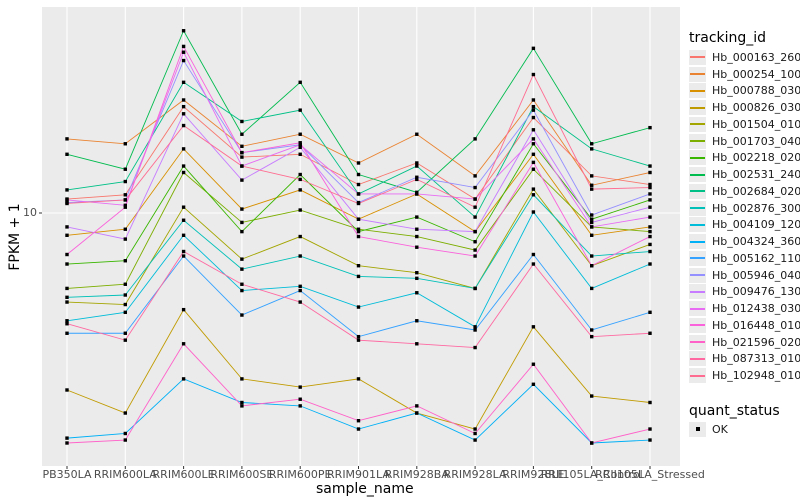 The height and width of the screenshot is (500, 800). Describe the element at coordinates (533, 474) in the screenshot. I see `x-tick-label-RRIM928LE: RRIM928LE` at that location.